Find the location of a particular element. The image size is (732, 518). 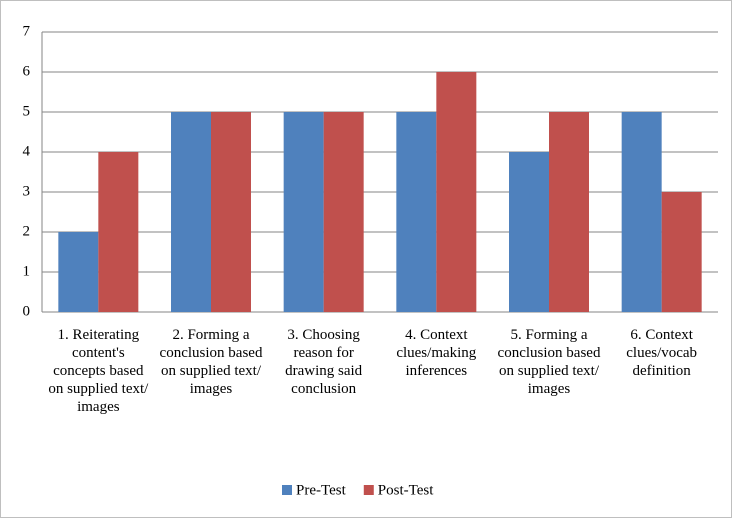

legend-label: Pre-Test is located at coordinates (321, 490).